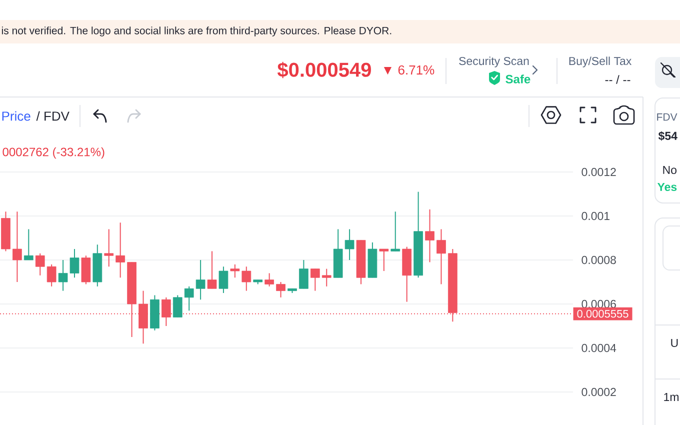 This screenshot has width=680, height=425. Describe the element at coordinates (599, 172) in the screenshot. I see `y-tick-label: 0.0012` at that location.